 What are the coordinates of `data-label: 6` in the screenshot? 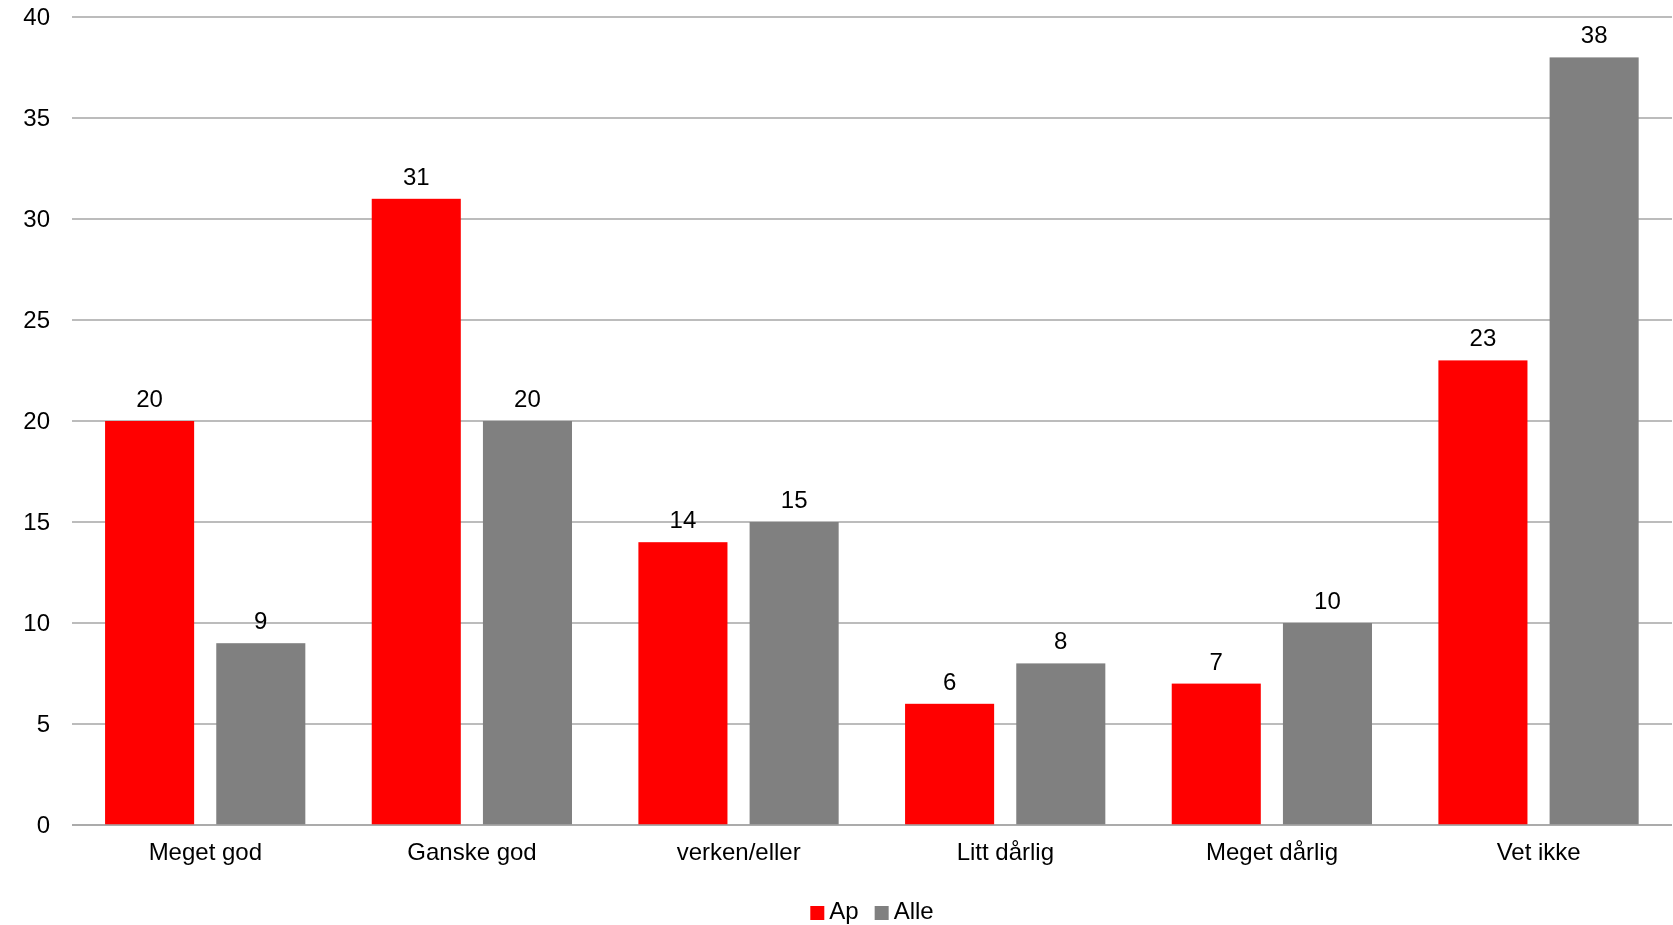 It's located at (949, 681).